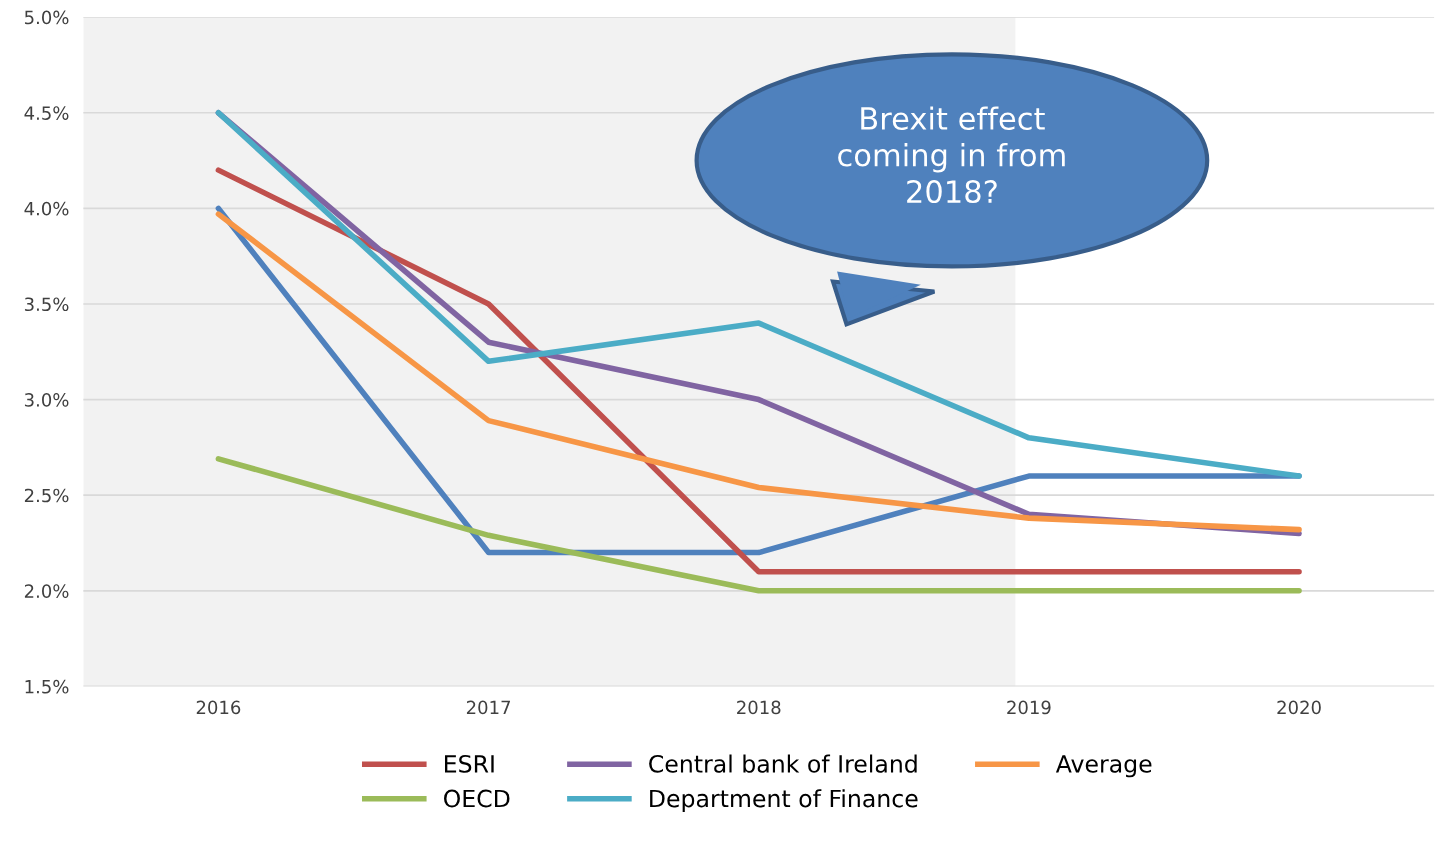 The height and width of the screenshot is (858, 1437). Describe the element at coordinates (951, 155) in the screenshot. I see `annotation: Brexit effect coming in from 2018?` at that location.